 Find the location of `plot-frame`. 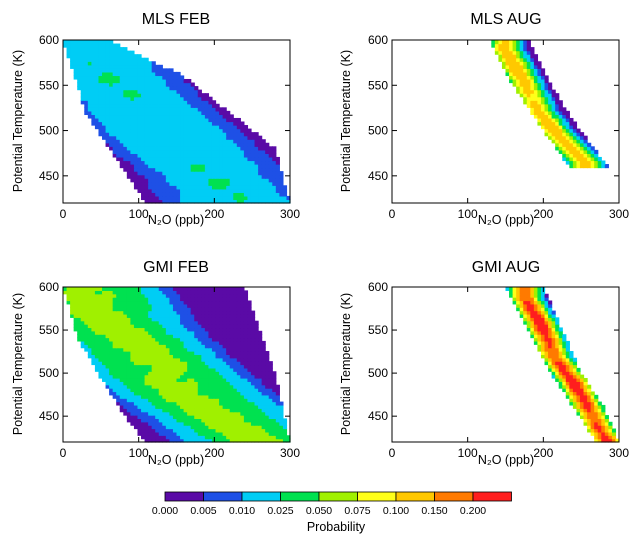

plot-frame is located at coordinates (505, 364).